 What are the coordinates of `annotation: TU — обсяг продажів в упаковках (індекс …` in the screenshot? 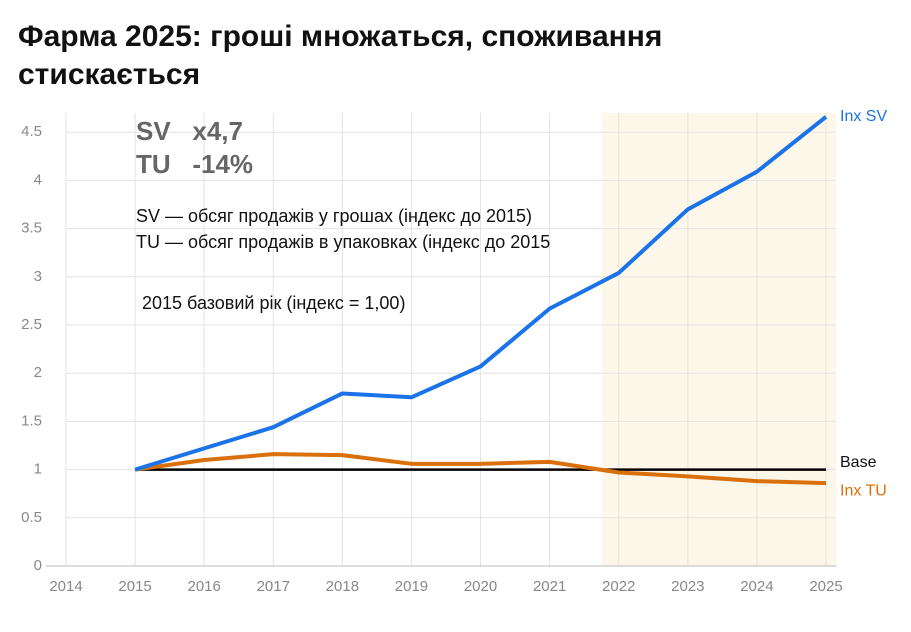 It's located at (343, 242).